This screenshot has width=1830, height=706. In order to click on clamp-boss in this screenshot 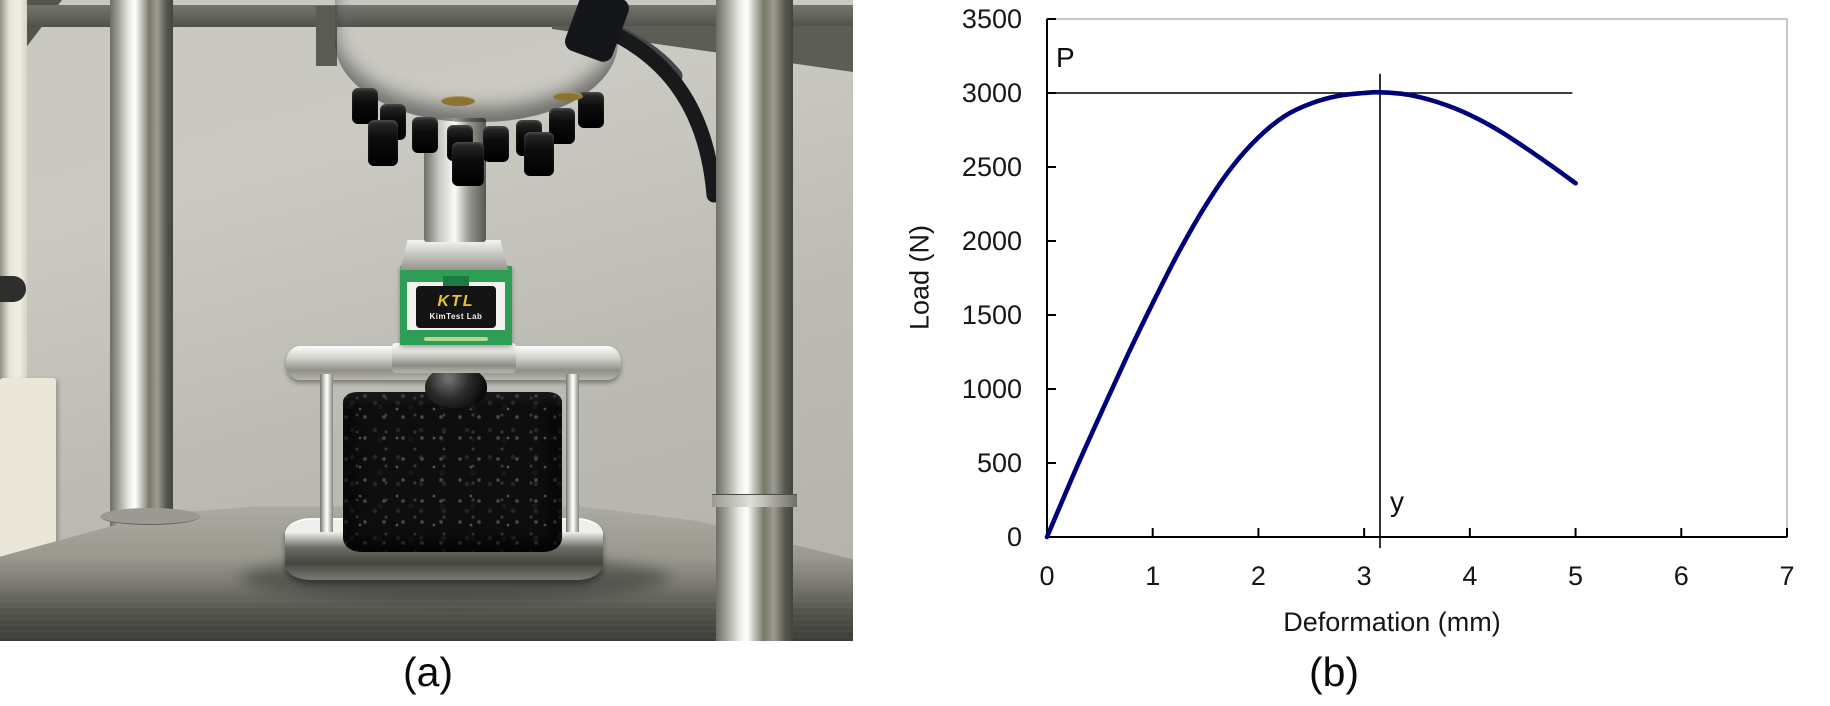, I will do `click(150, 531)`.